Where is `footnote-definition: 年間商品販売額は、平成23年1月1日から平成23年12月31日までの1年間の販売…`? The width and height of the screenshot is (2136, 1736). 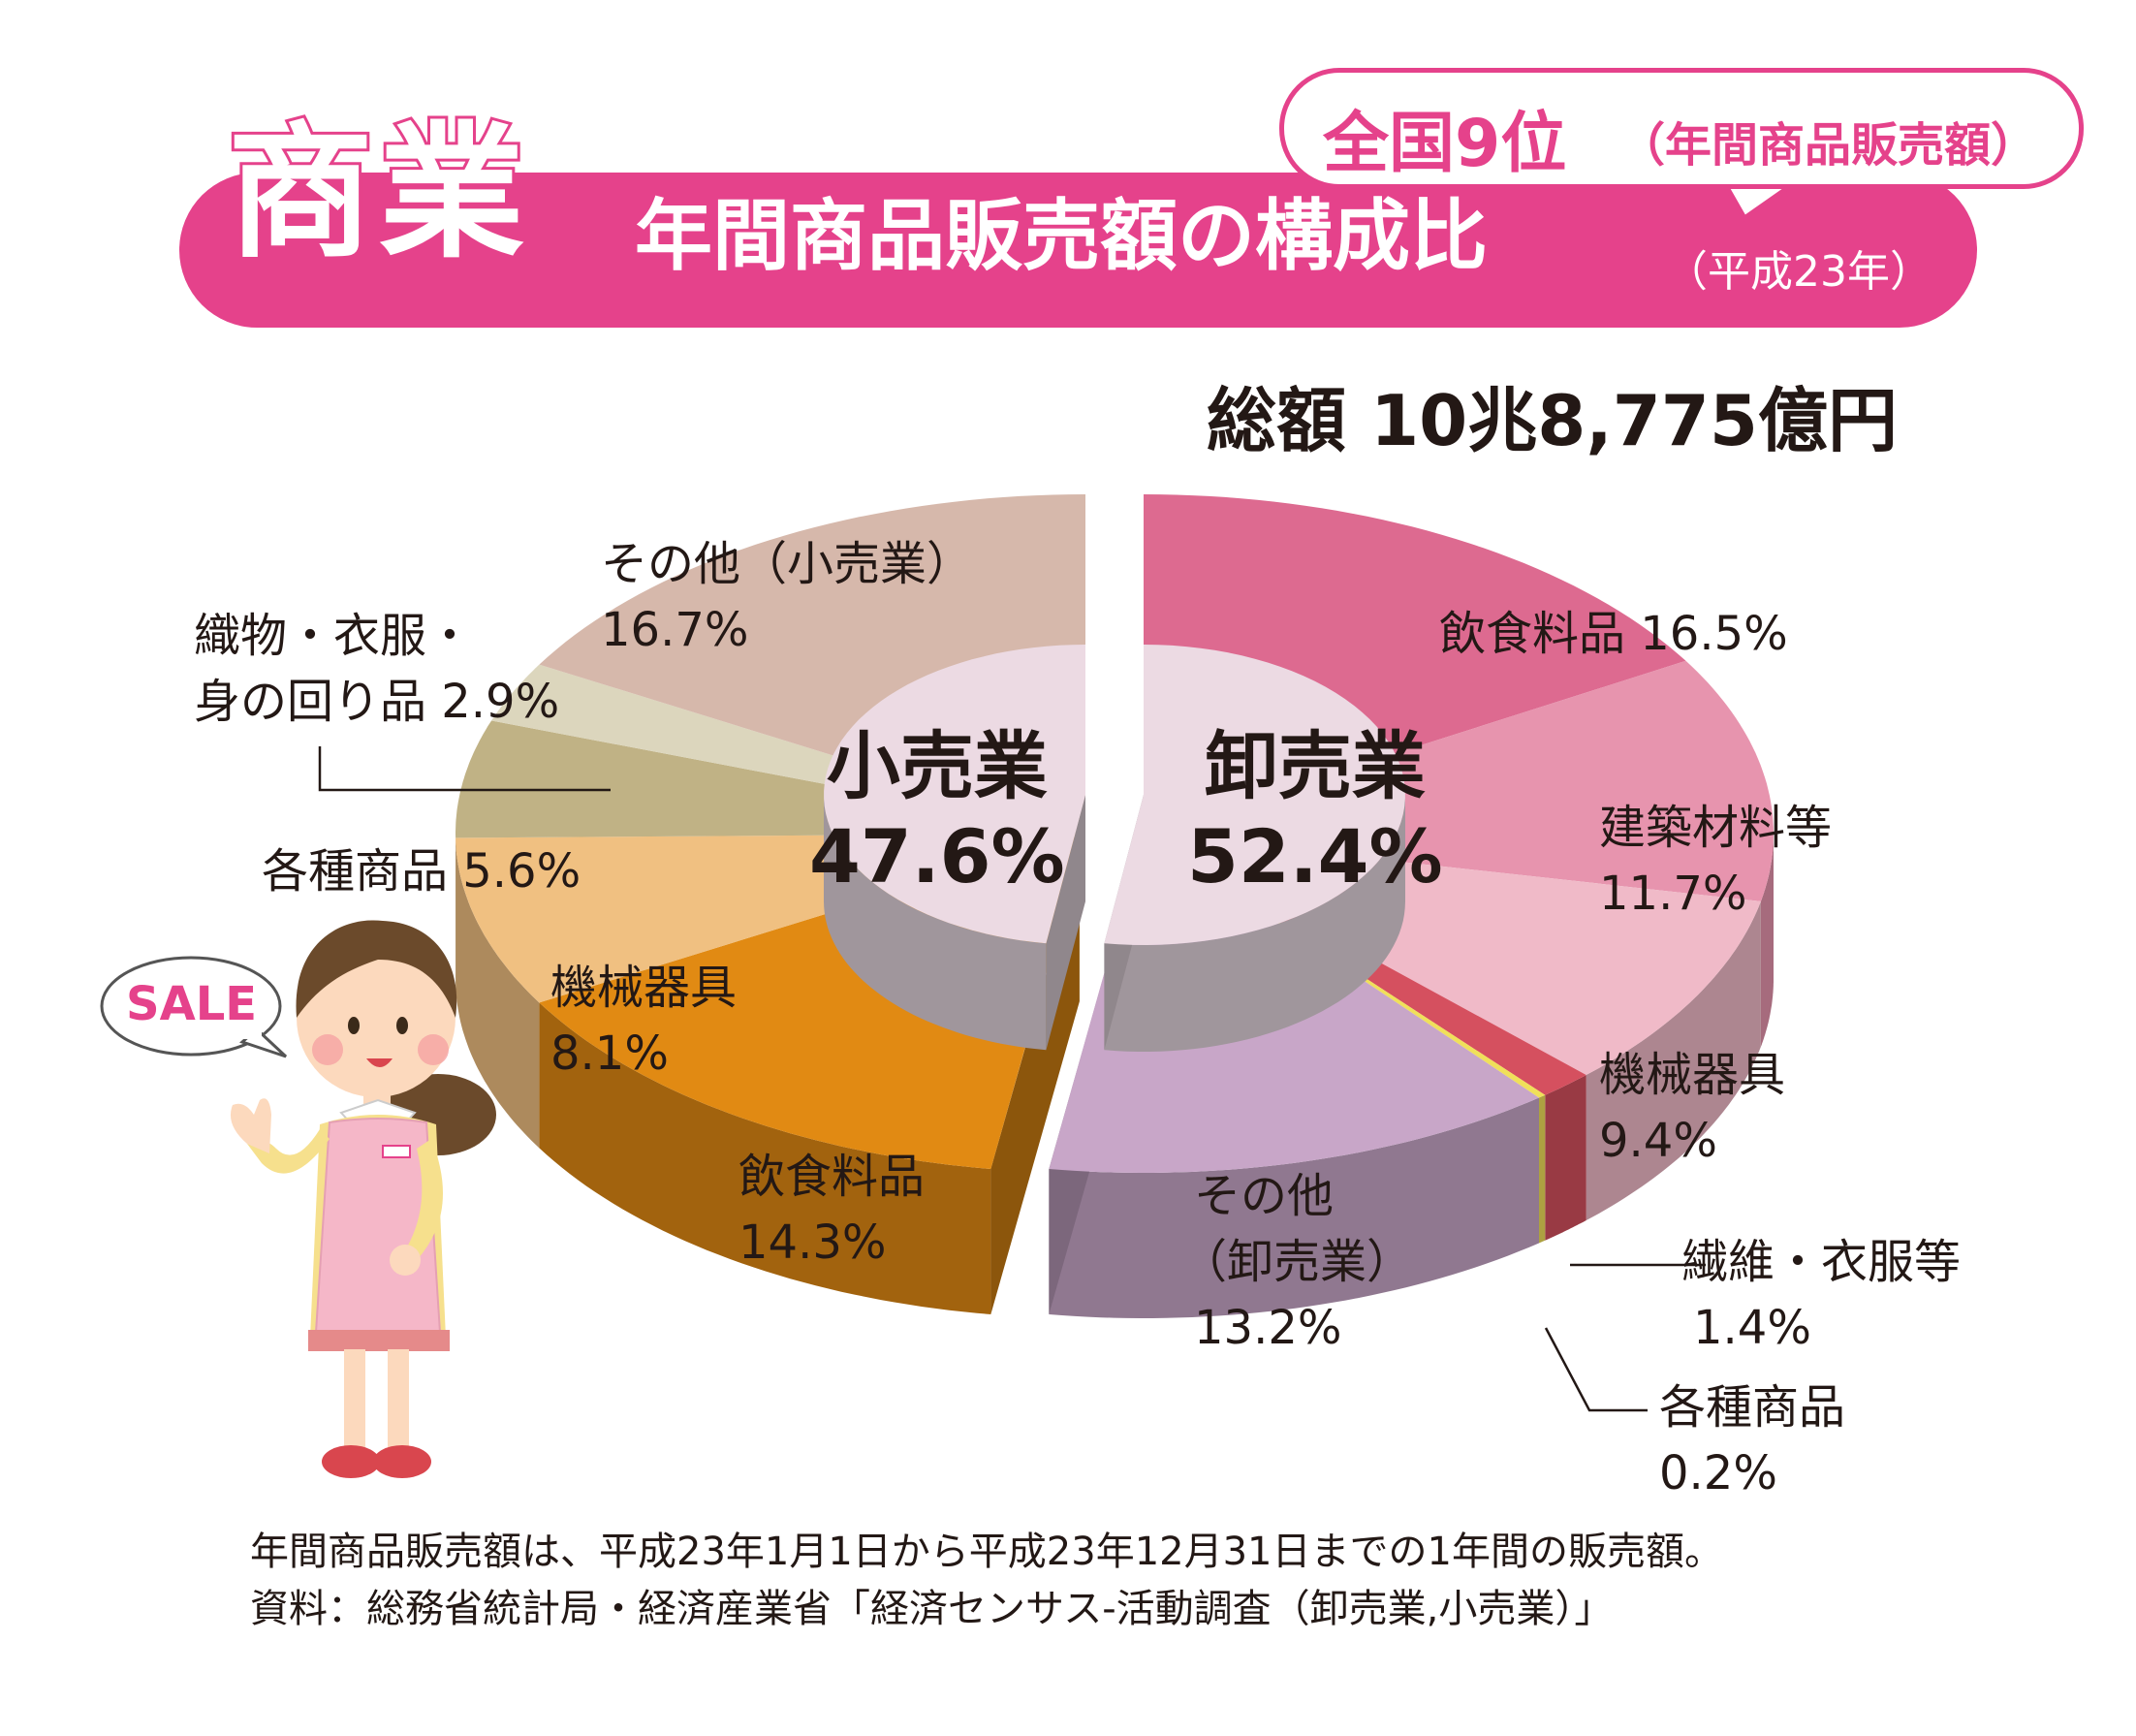
footnote-definition: 年間商品販売額は、平成23年1月1日から平成23年12月31日までの1年間の販売… is located at coordinates (986, 1552).